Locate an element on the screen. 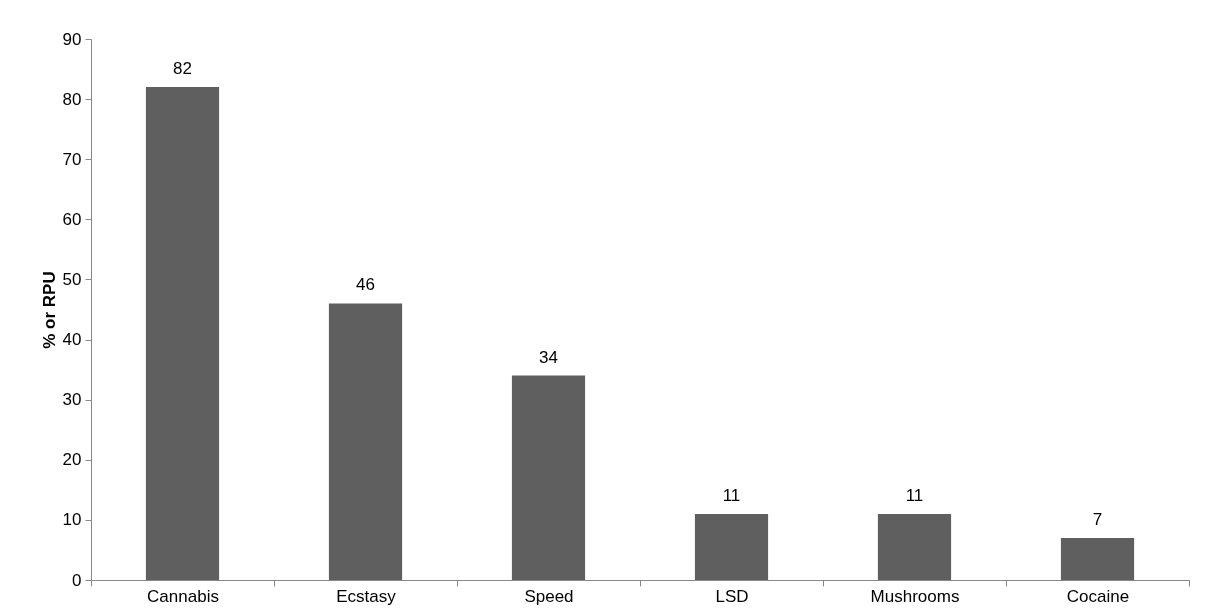  y-tick-label: 0 is located at coordinates (77, 580).